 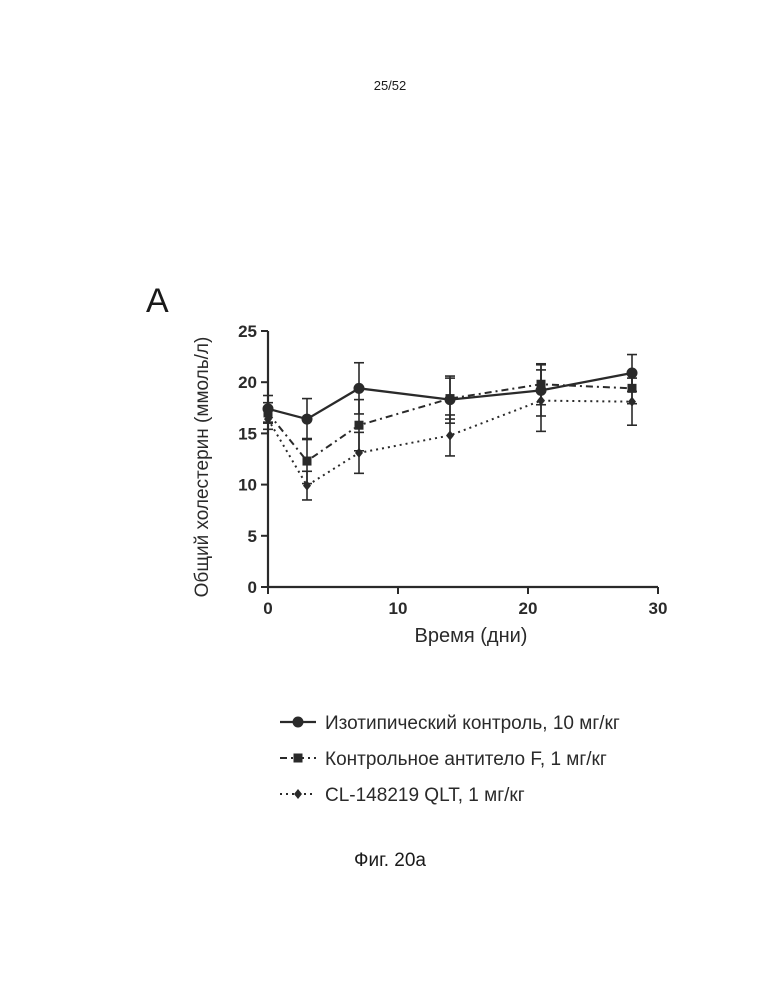 I want to click on y-axis-title: Общий холестерин (ммоль/л), so click(x=202, y=467).